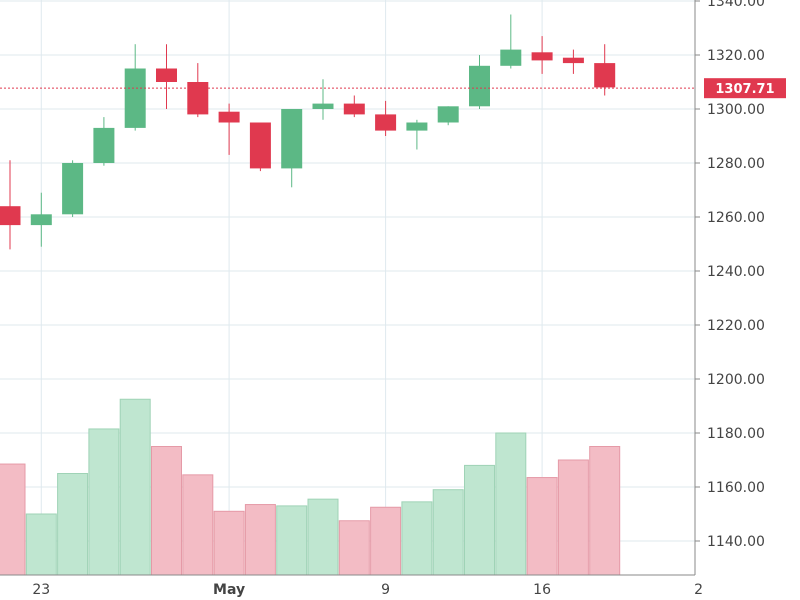 The image size is (800, 600). I want to click on price-tick-label: 1240.00, so click(736, 272).